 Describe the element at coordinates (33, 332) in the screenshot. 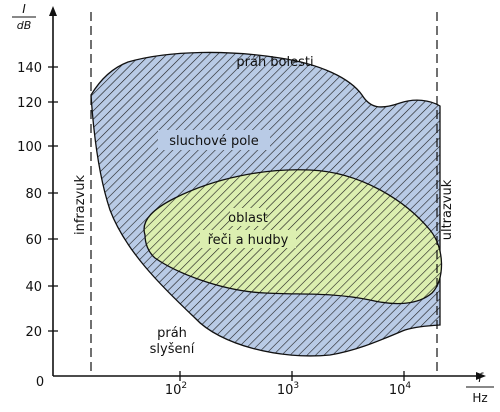

I see `y-tick-label: 20` at that location.